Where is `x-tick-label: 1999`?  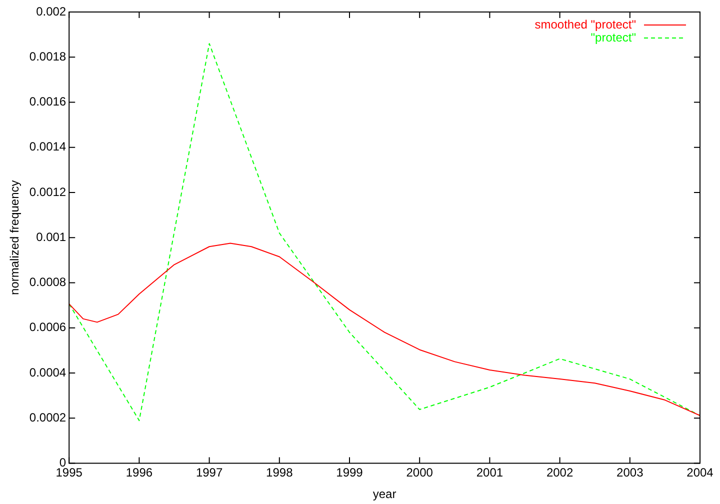
x-tick-label: 1999 is located at coordinates (350, 473).